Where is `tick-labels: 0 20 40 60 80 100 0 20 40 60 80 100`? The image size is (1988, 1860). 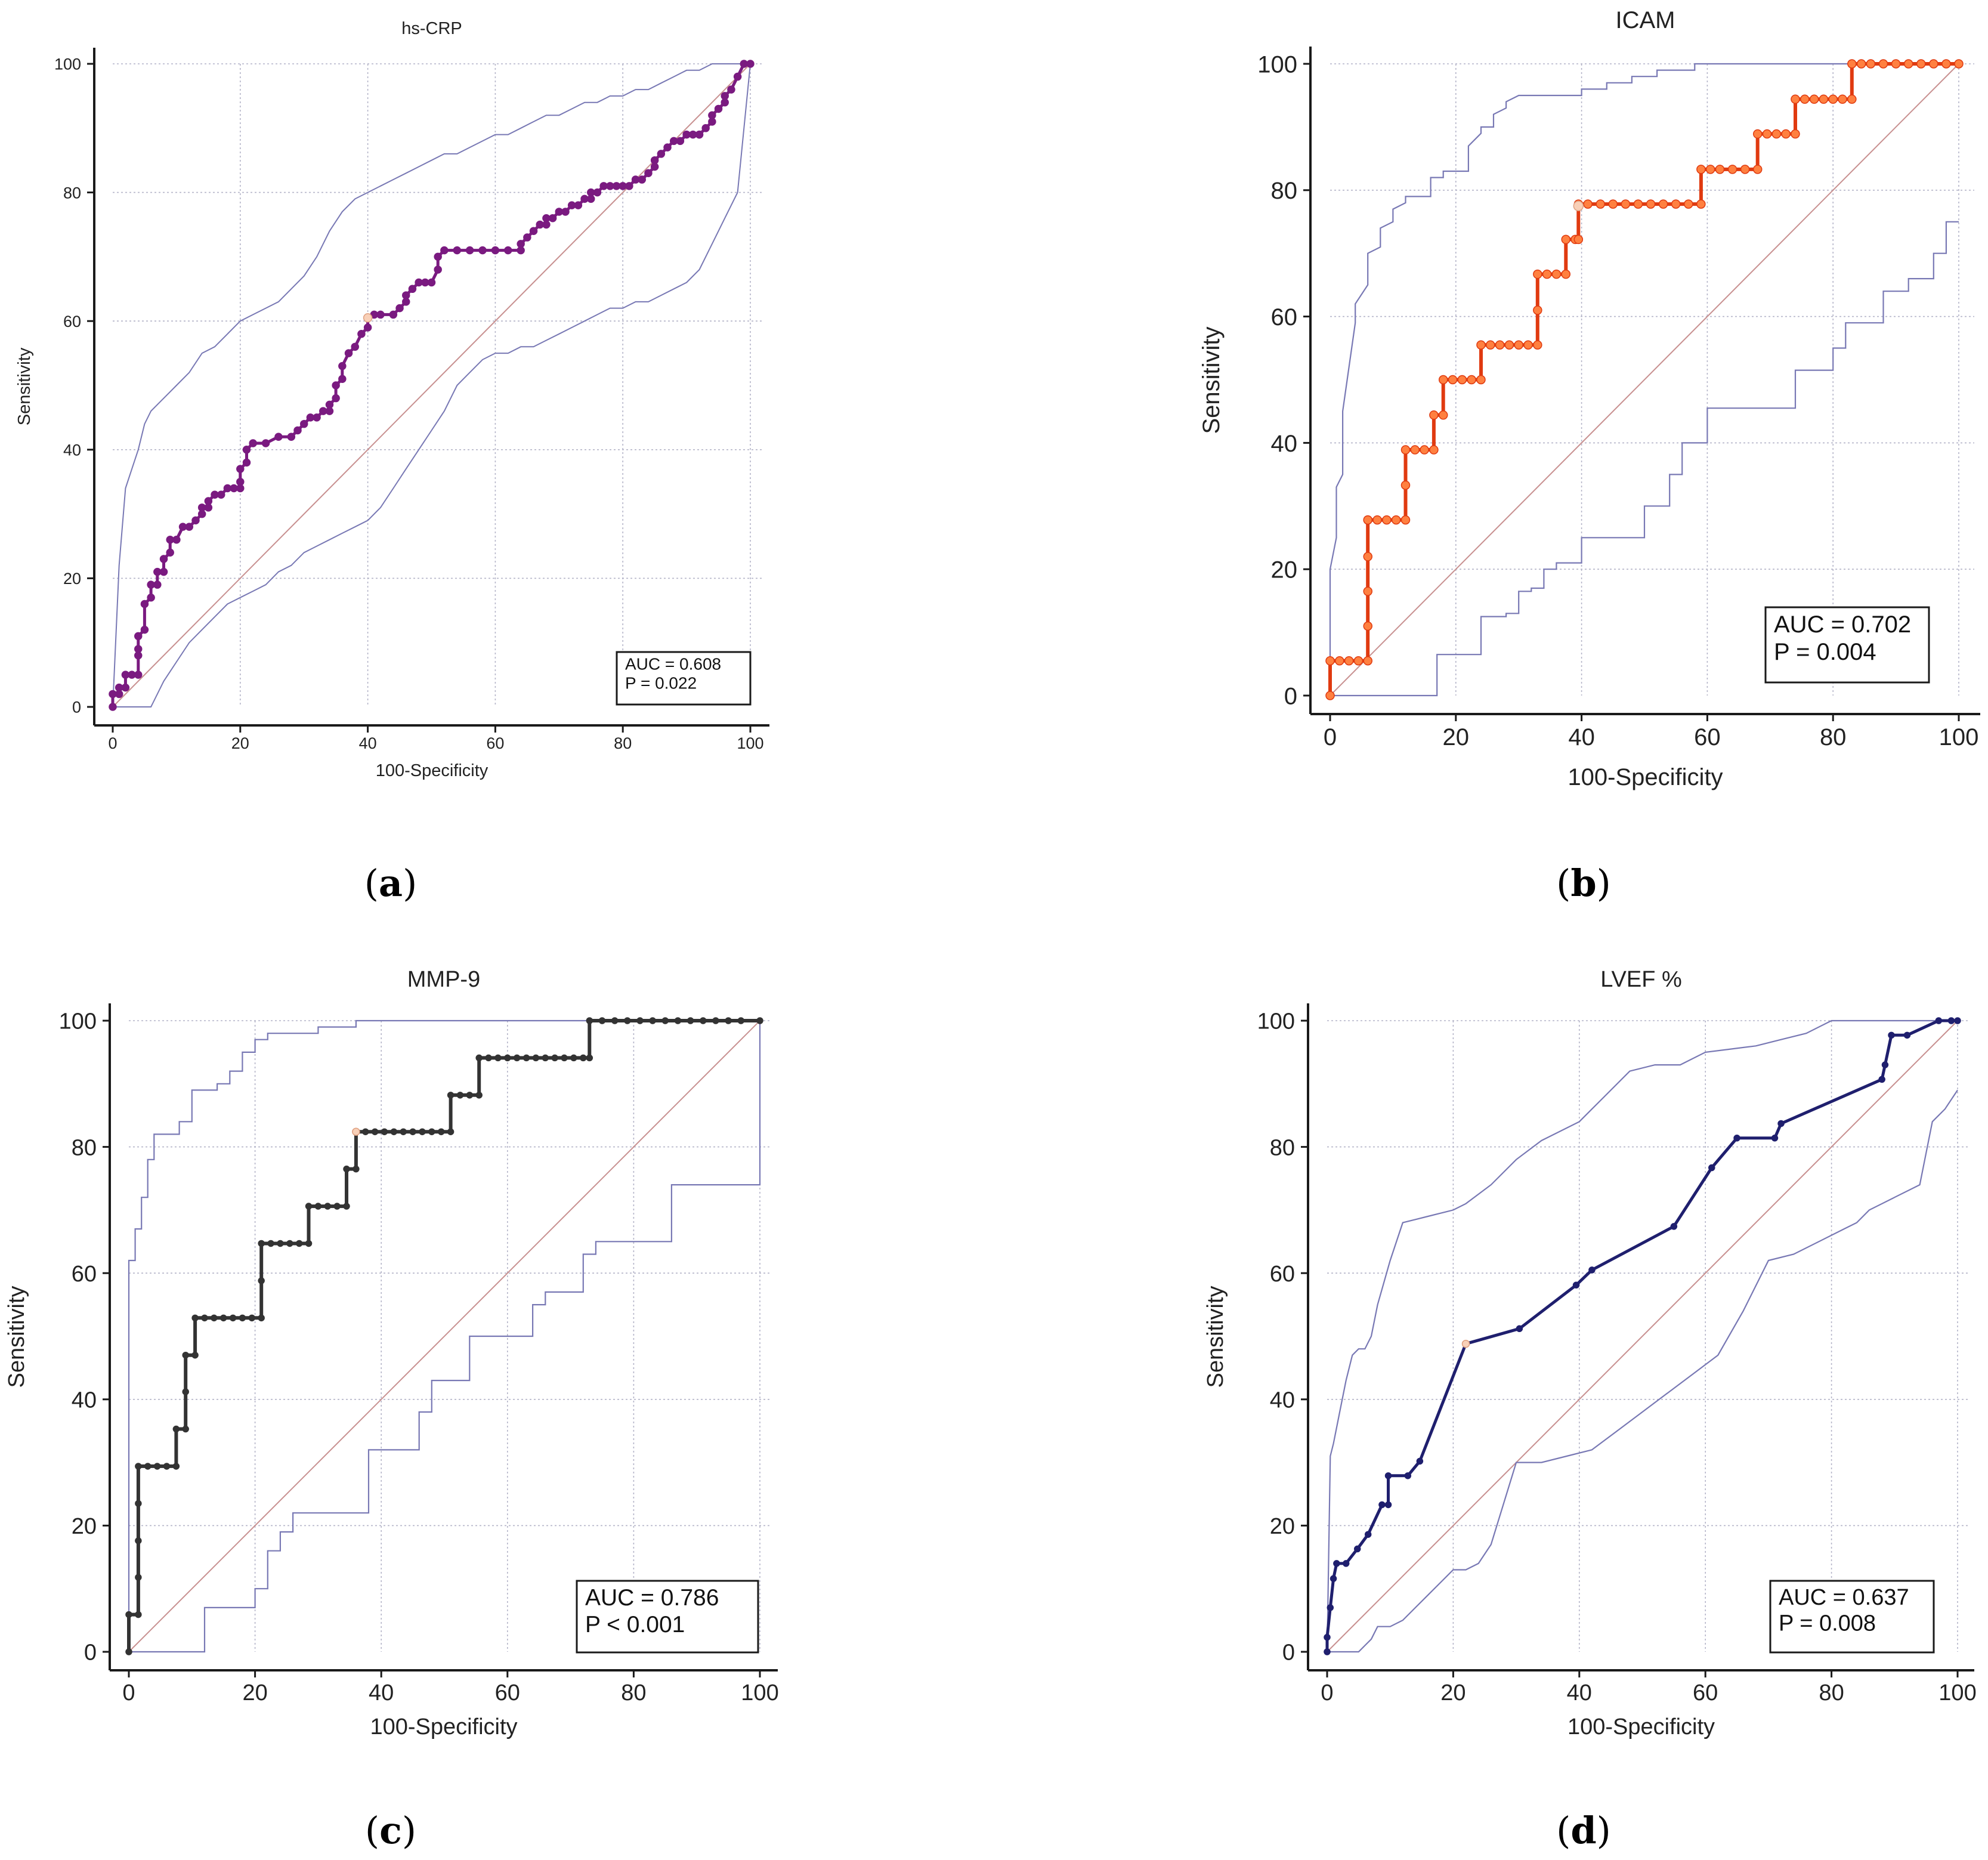
tick-labels: 0 20 40 60 80 100 0 20 40 60 80 100 is located at coordinates (409, 403).